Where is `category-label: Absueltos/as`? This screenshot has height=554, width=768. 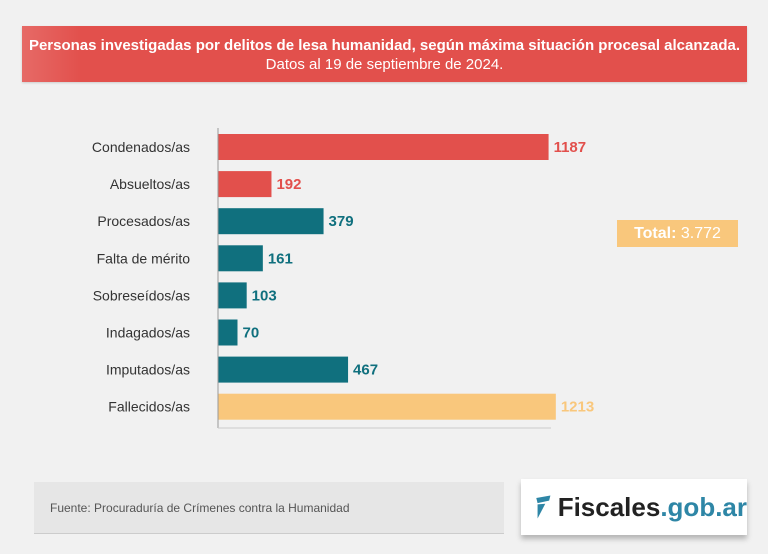
category-label: Absueltos/as is located at coordinates (150, 184).